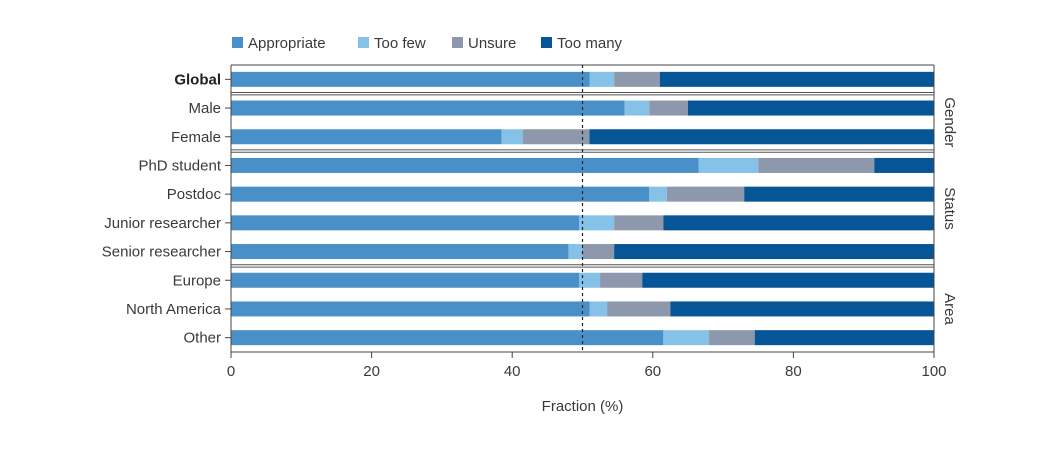  I want to click on legend-swatch-appropriate, so click(237, 42).